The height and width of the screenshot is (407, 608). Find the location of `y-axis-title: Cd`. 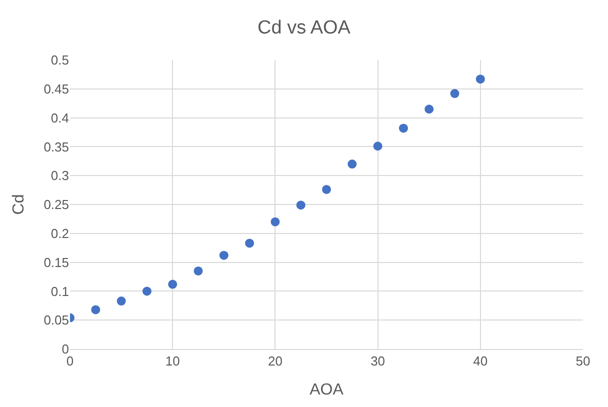

y-axis-title: Cd is located at coordinates (19, 204).